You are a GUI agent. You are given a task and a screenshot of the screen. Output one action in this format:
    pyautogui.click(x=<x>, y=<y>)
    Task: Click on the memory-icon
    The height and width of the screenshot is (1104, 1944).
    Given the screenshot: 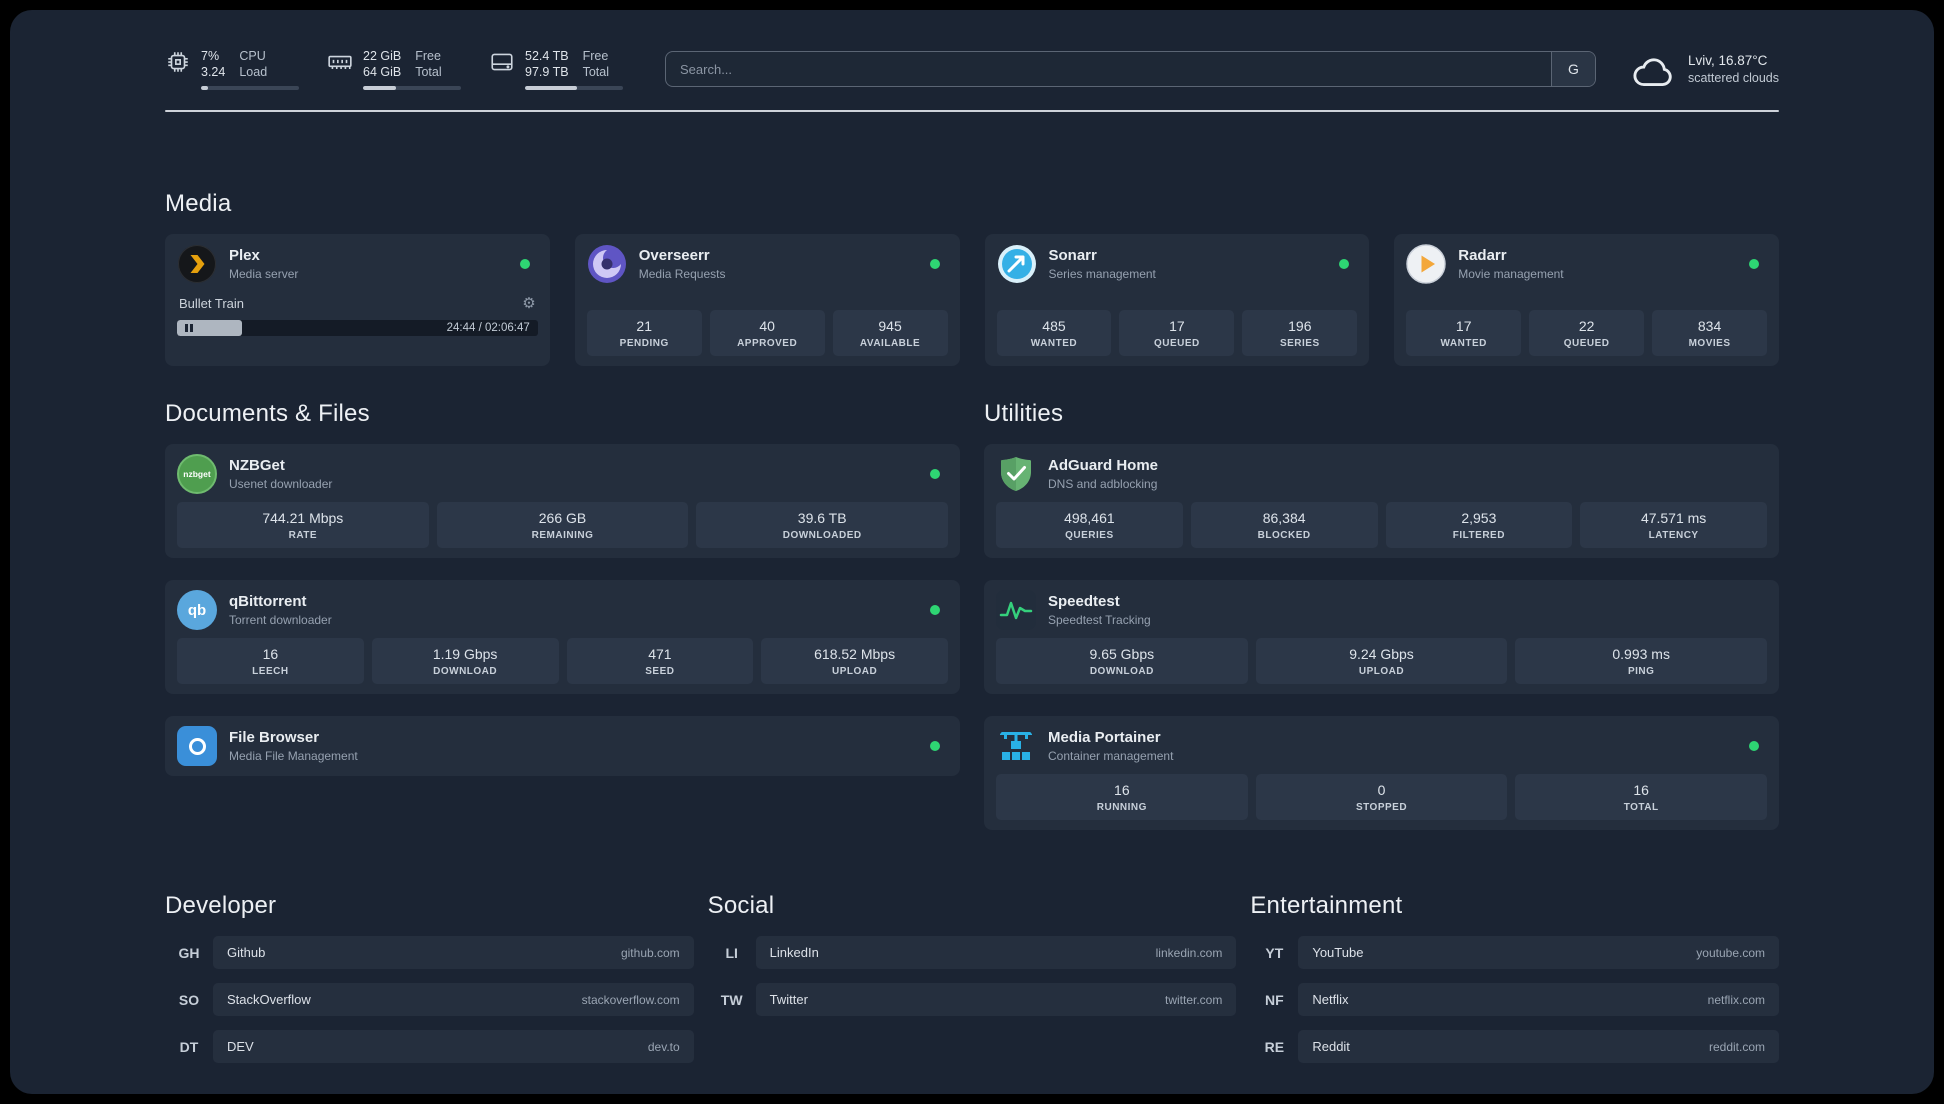 What is the action you would take?
    pyautogui.click(x=340, y=62)
    